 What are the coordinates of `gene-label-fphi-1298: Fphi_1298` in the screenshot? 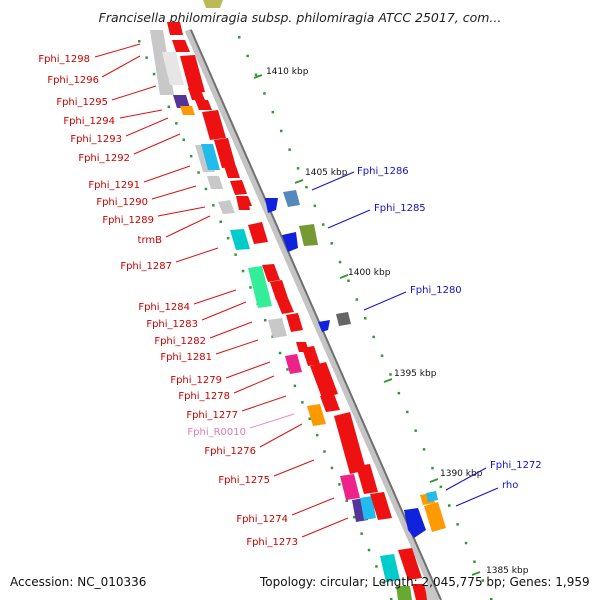 It's located at (64, 59).